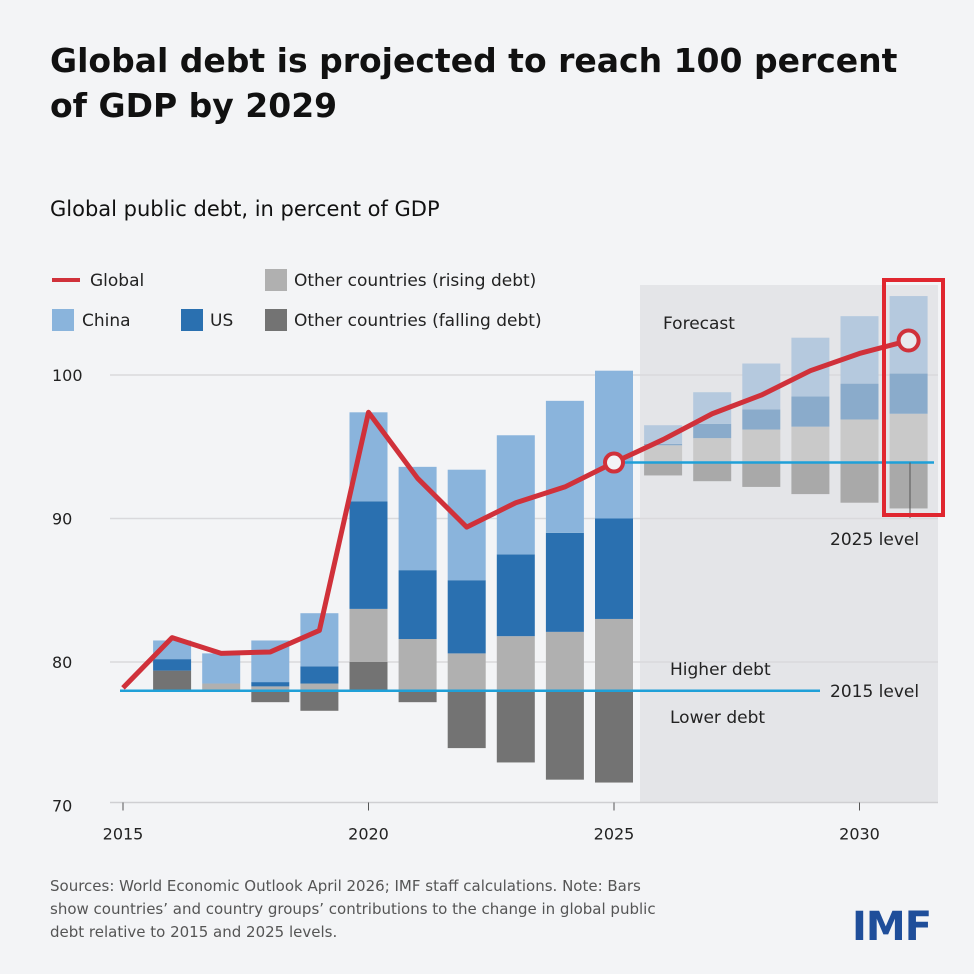 This screenshot has height=974, width=974. What do you see at coordinates (663, 444) in the screenshot?
I see `bar-us-2026` at bounding box center [663, 444].